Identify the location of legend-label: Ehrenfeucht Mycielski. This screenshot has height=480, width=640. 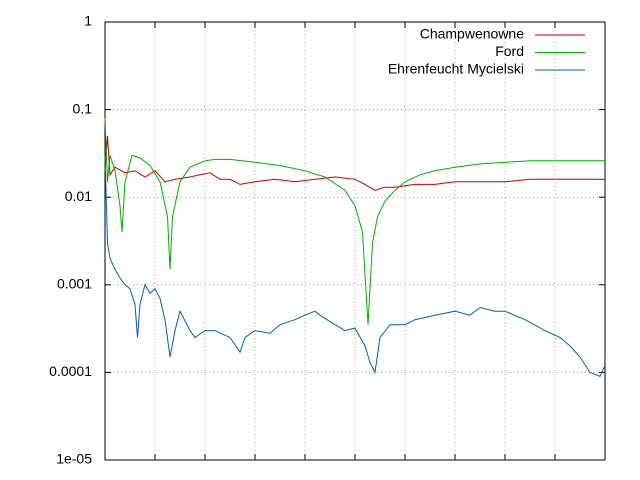
(456, 69).